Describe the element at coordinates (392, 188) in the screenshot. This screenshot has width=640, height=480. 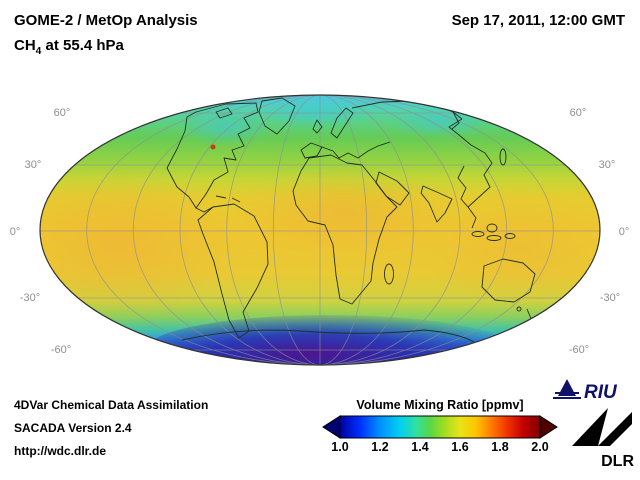
I see `coast-arabia` at that location.